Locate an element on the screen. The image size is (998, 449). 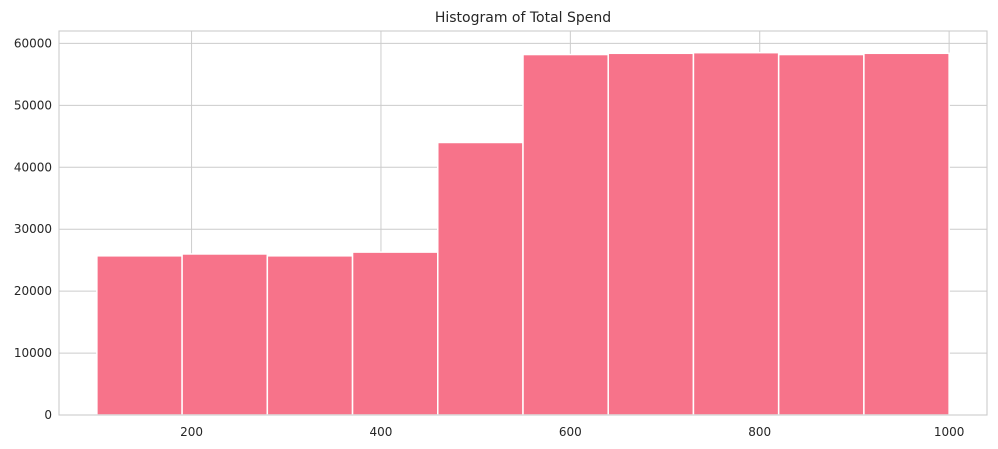
x-tick-label: 400 is located at coordinates (381, 432).